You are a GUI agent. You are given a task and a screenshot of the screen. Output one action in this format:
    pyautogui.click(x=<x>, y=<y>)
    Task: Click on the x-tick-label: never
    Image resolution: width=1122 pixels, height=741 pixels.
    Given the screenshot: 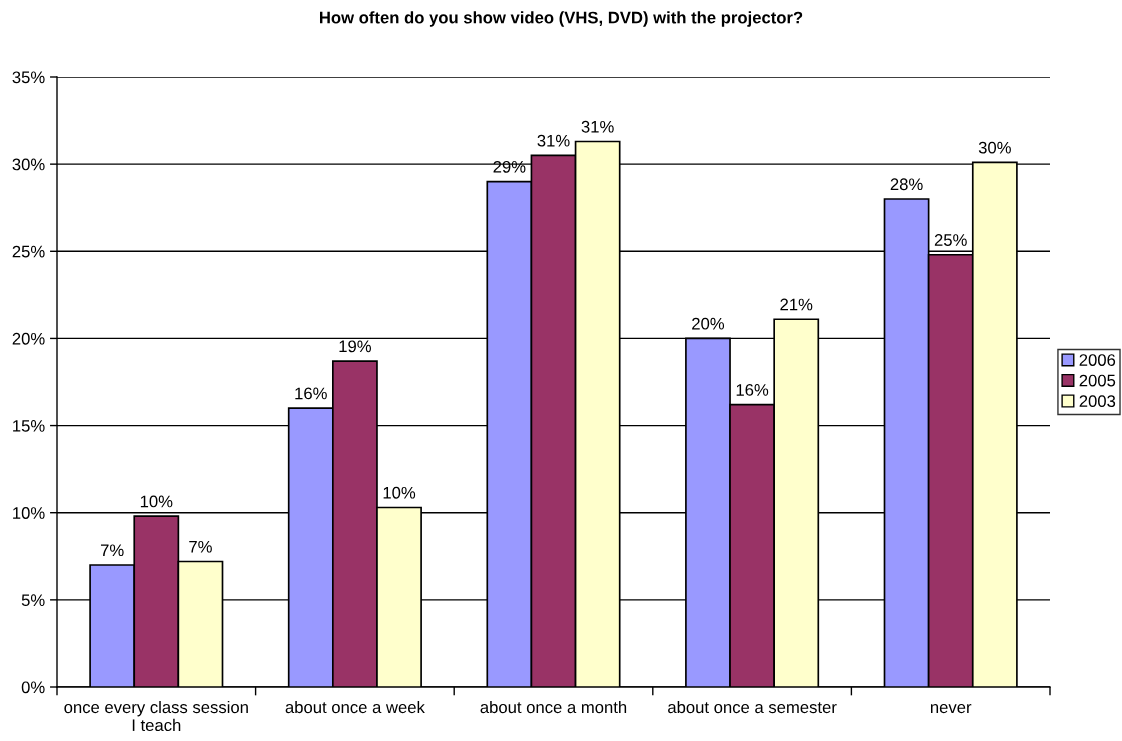 What is the action you would take?
    pyautogui.click(x=951, y=709)
    